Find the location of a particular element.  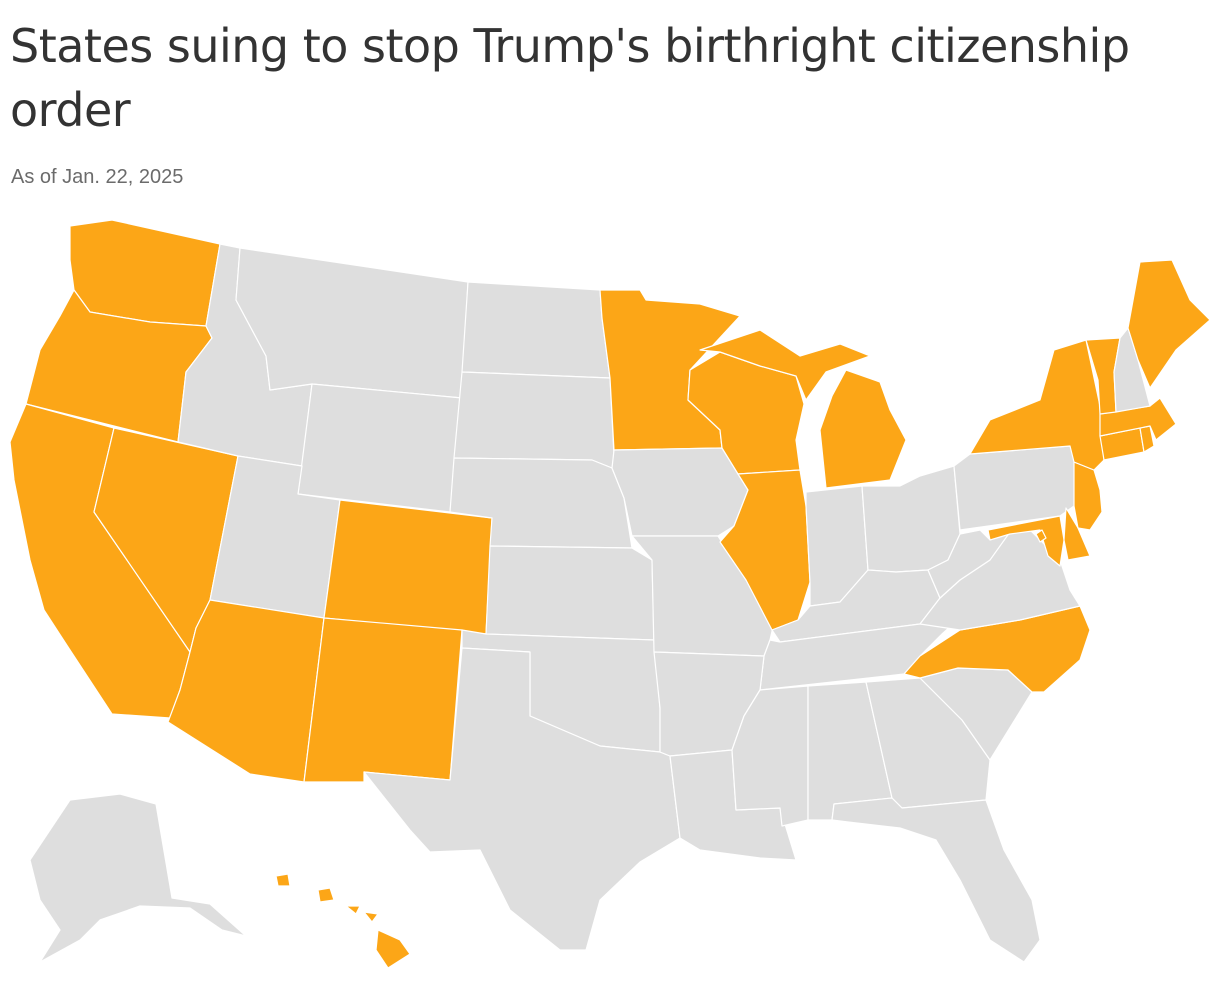

state-iowa is located at coordinates (680, 492).